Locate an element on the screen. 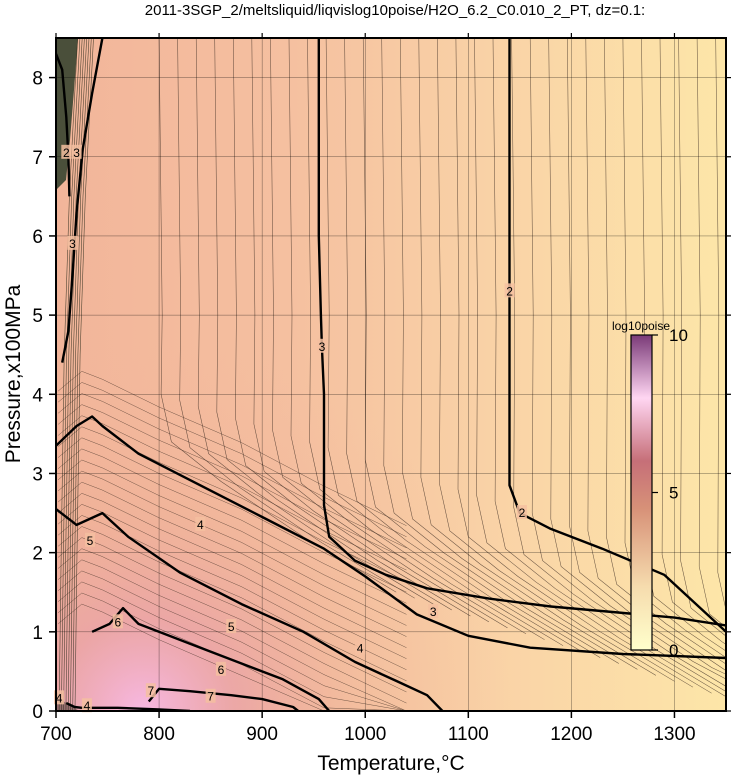 The width and height of the screenshot is (734, 776). y-tick-label: 2 is located at coordinates (37, 554).